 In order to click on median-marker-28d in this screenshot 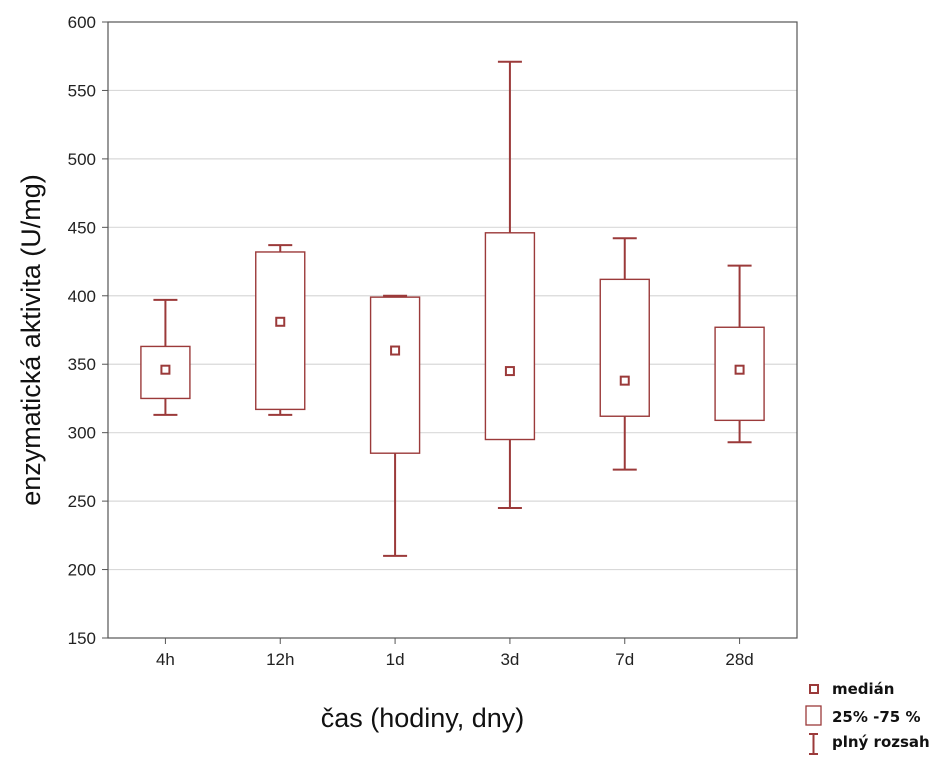, I will do `click(739, 369)`.